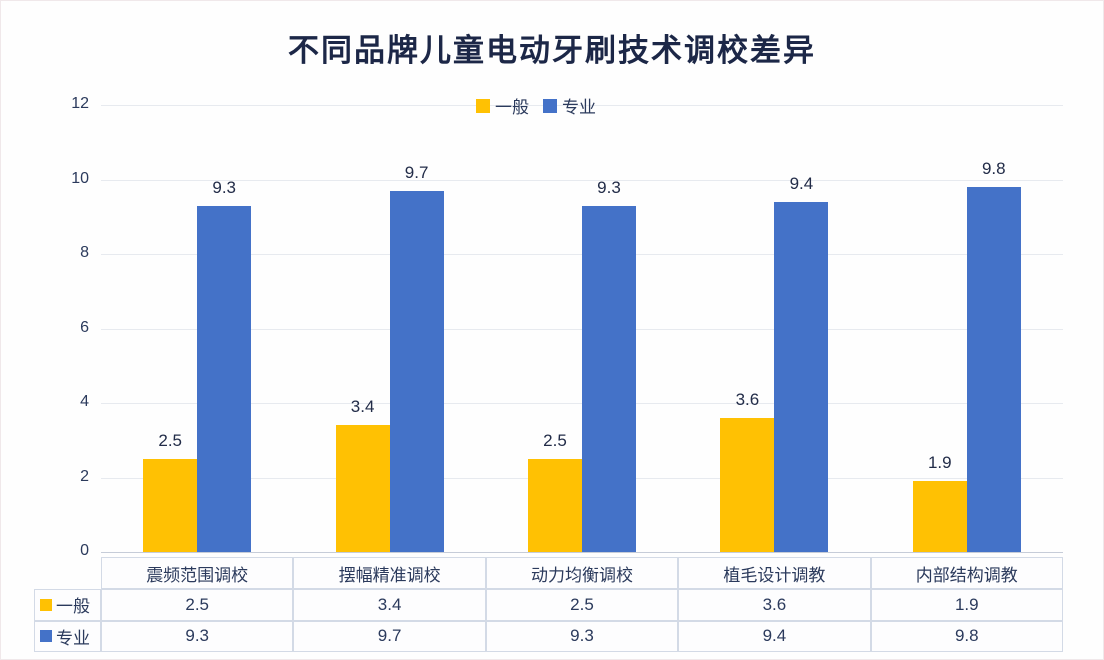  Describe the element at coordinates (84, 550) in the screenshot. I see `y-axis-tick-label: 0` at that location.